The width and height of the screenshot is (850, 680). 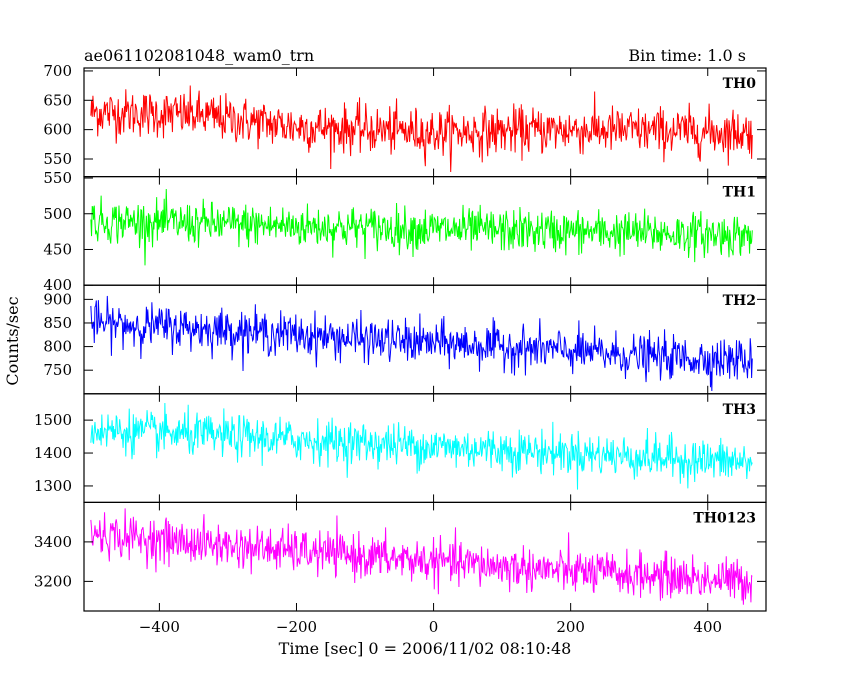 What do you see at coordinates (53, 420) in the screenshot?
I see `y-tick-label: 1500` at bounding box center [53, 420].